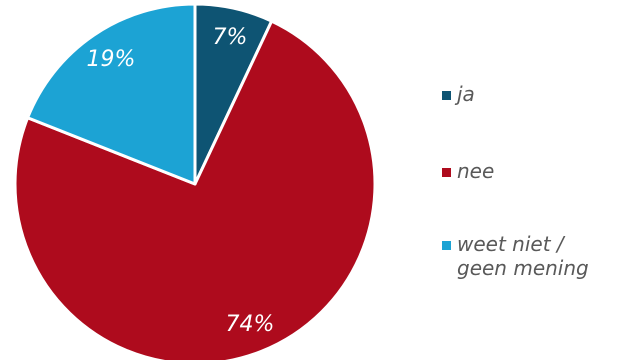 This screenshot has height=360, width=618. Describe the element at coordinates (476, 171) in the screenshot. I see `legend-label-nee: nee` at that location.